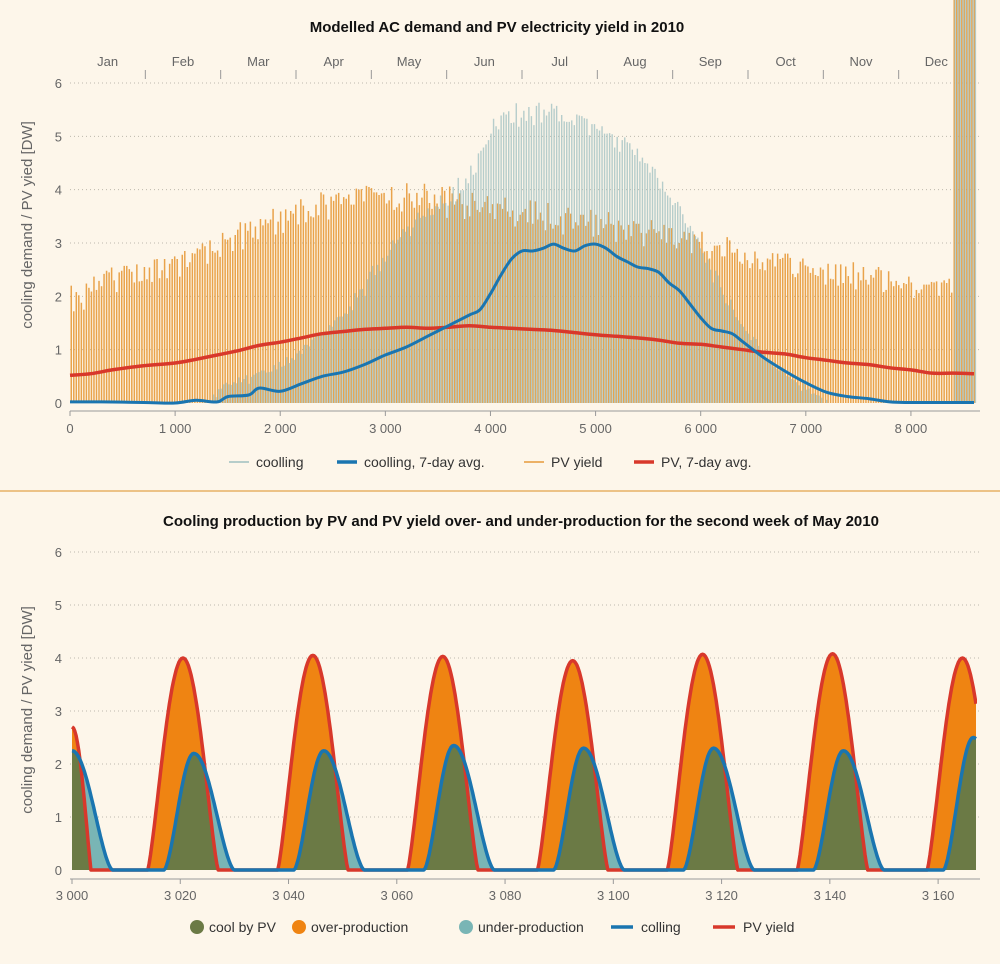  Describe the element at coordinates (58, 83) in the screenshot. I see `top-y-tick-label: 6` at that location.